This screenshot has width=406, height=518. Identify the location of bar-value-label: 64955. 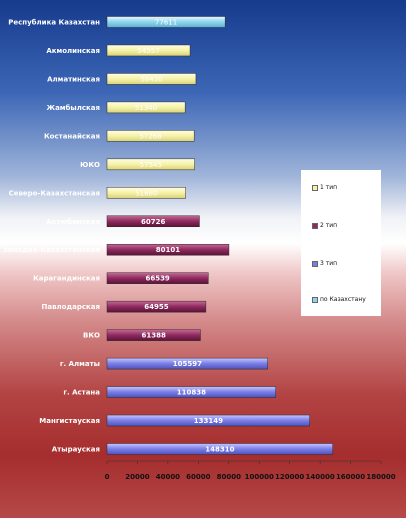
(156, 307).